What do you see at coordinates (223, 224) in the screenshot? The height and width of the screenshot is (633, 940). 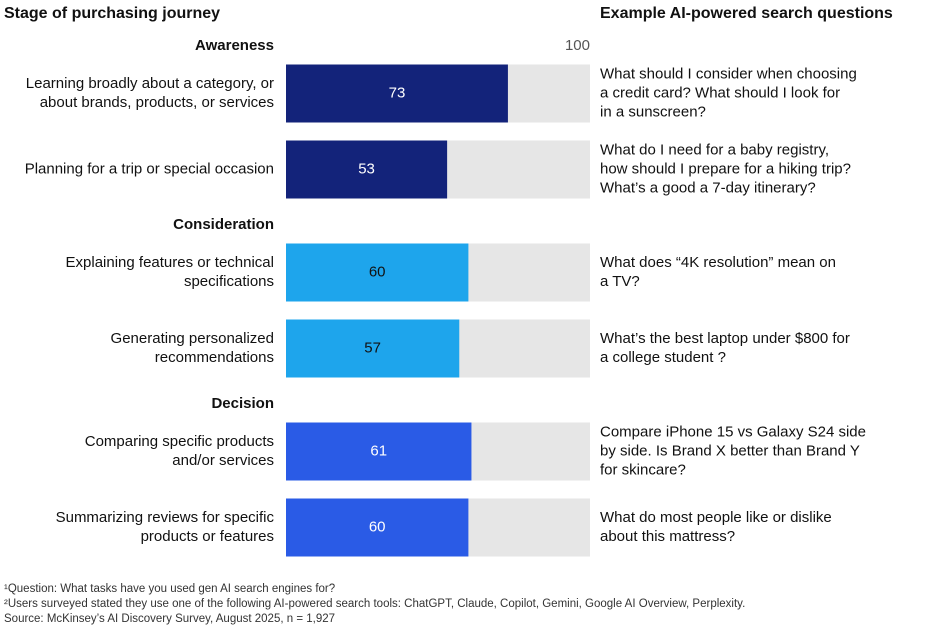 I see `group-label: Consideration` at bounding box center [223, 224].